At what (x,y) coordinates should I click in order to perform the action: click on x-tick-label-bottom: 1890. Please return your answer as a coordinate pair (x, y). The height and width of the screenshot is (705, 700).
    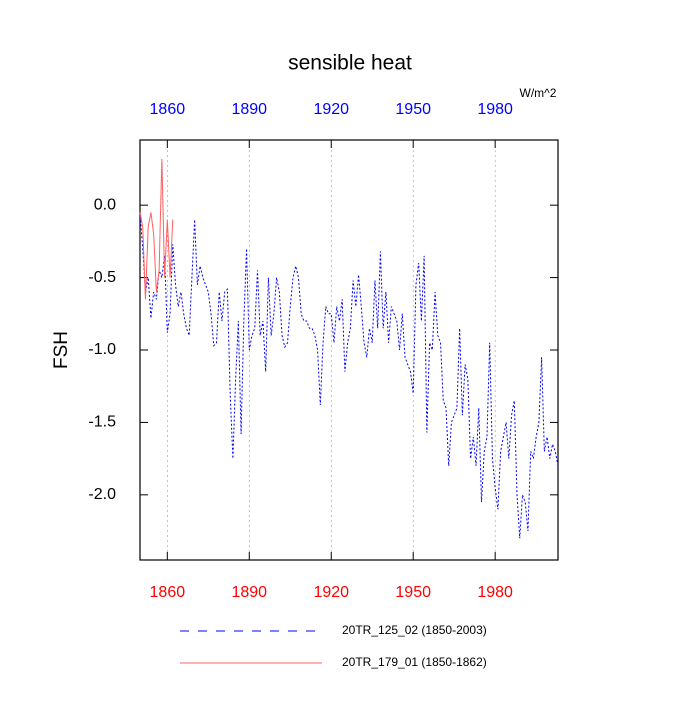
    Looking at the image, I should click on (249, 592).